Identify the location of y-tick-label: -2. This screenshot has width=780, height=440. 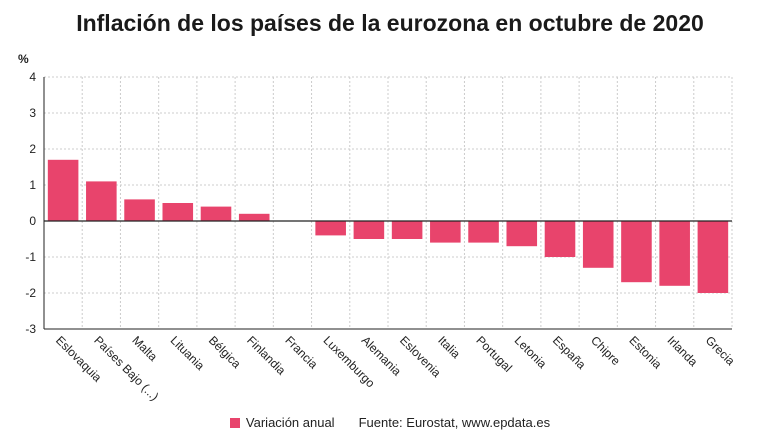
(30, 293).